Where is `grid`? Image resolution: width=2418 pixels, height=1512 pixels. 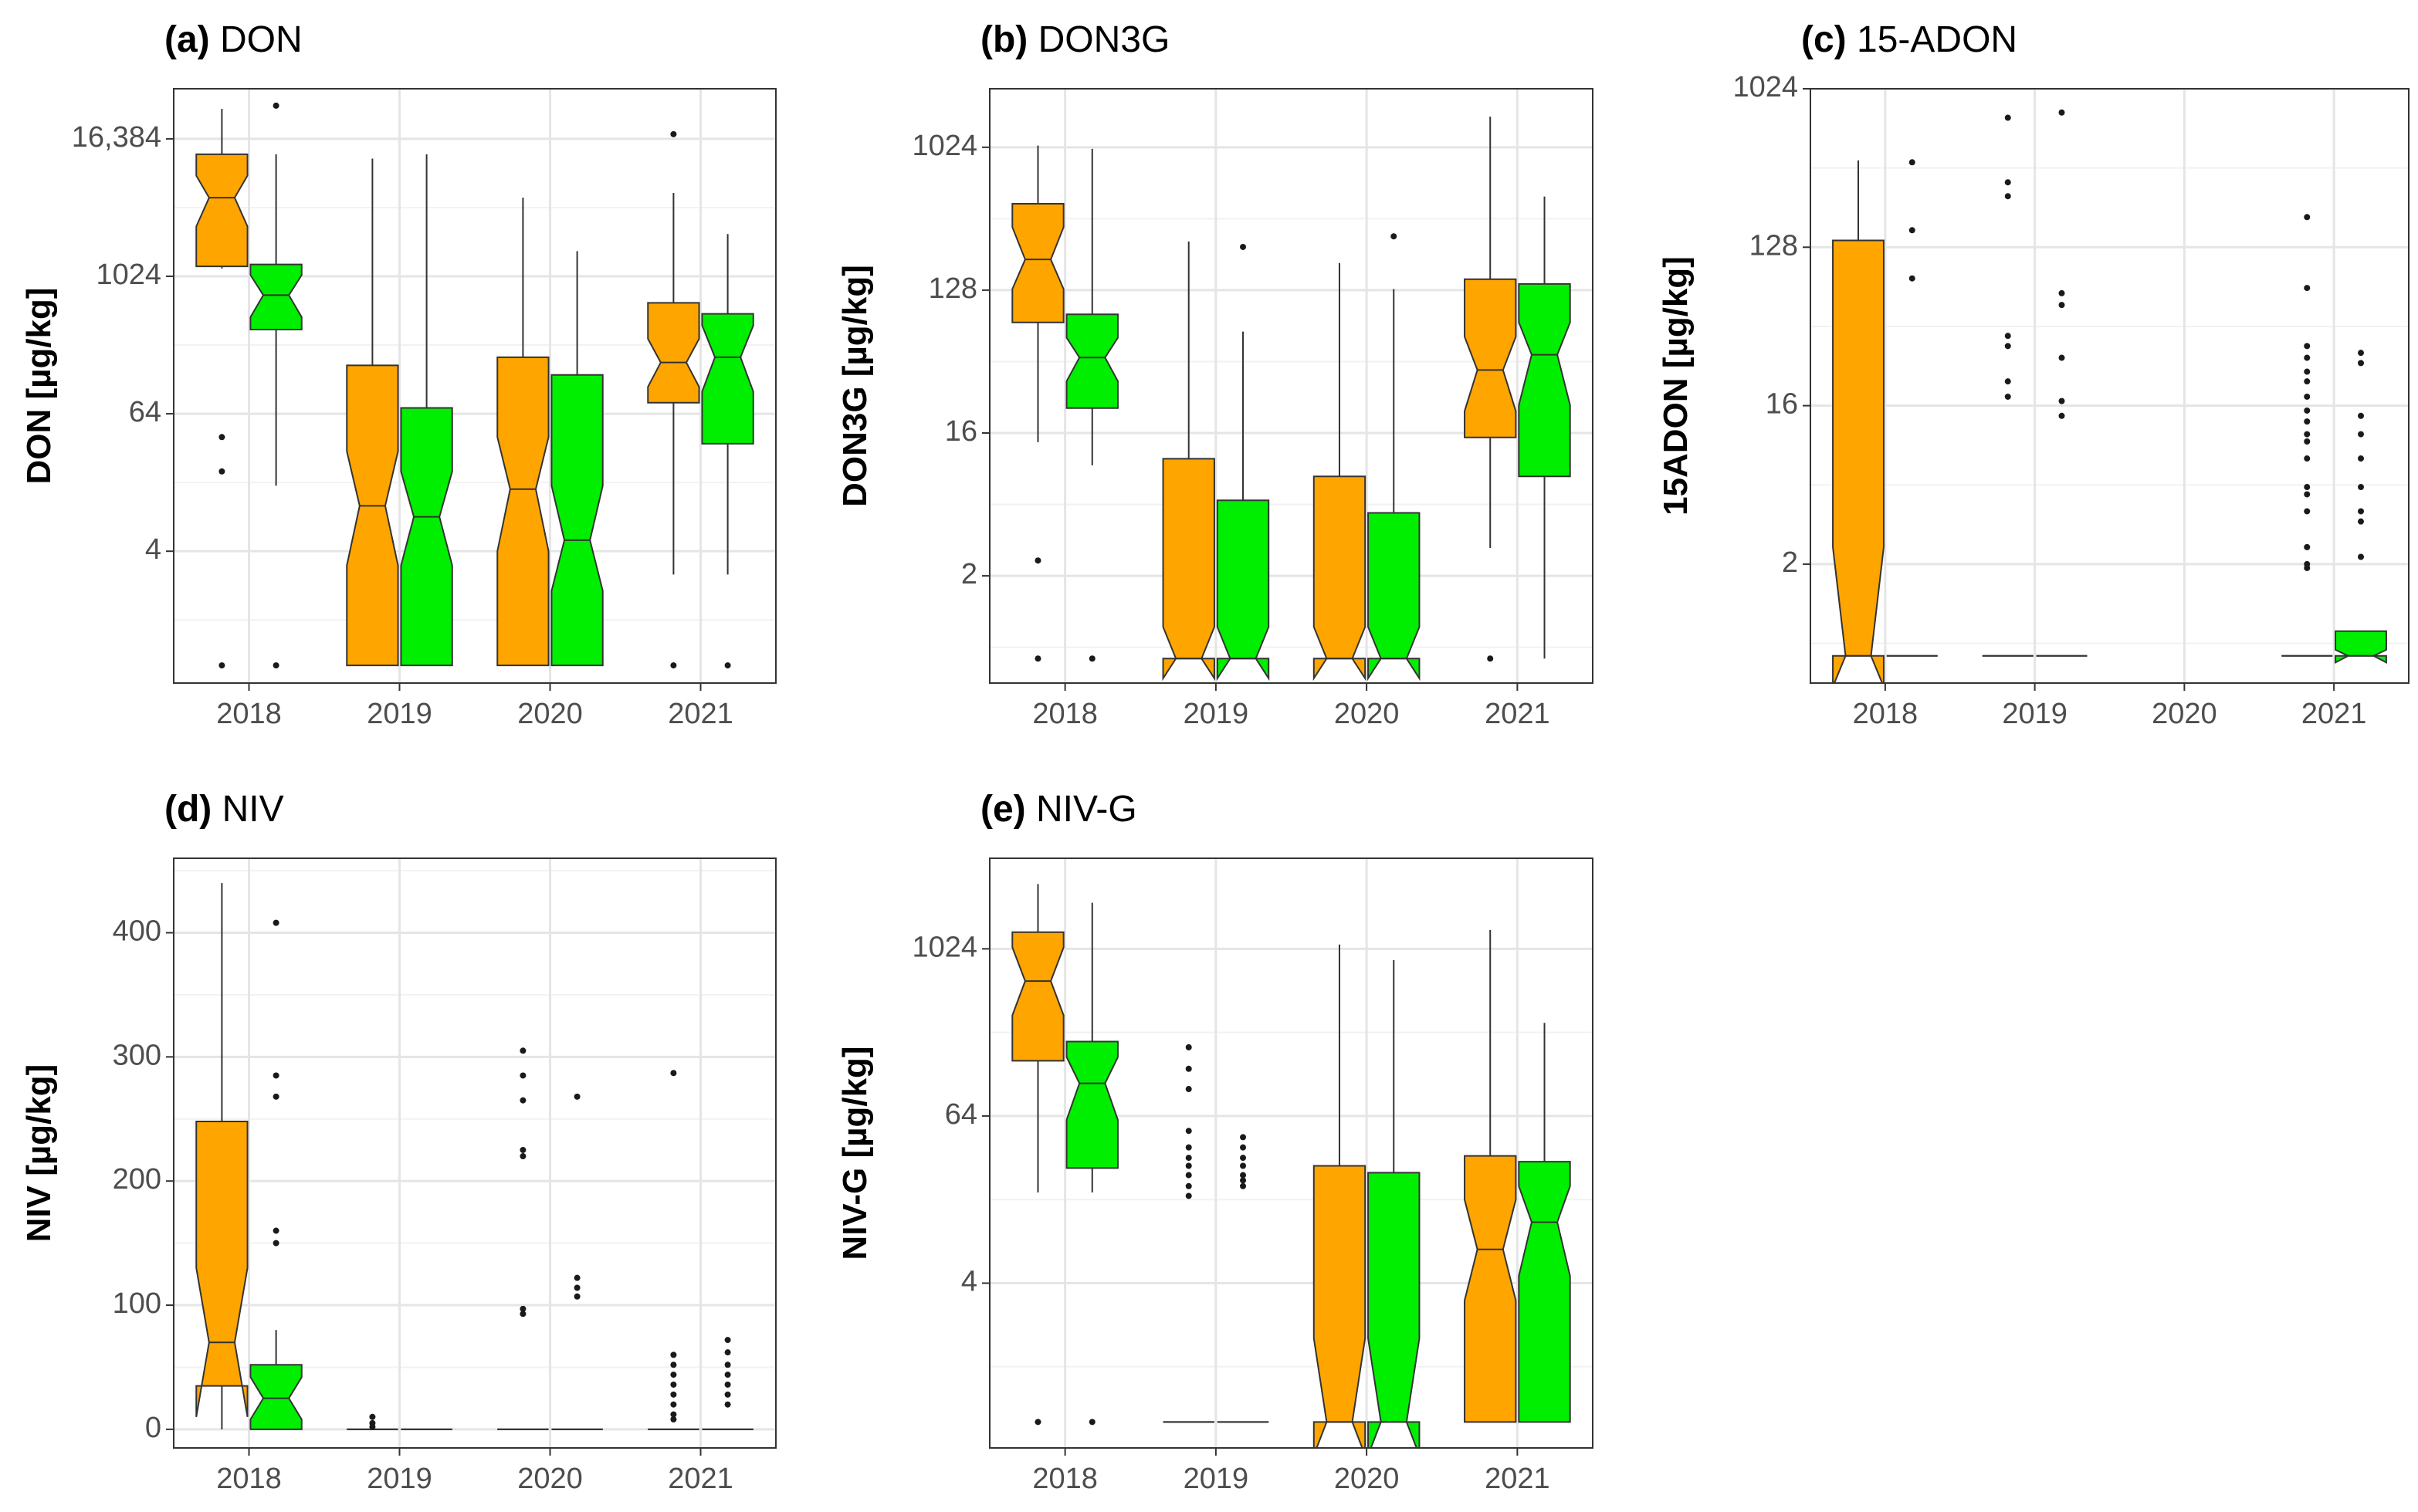
grid is located at coordinates (475, 386).